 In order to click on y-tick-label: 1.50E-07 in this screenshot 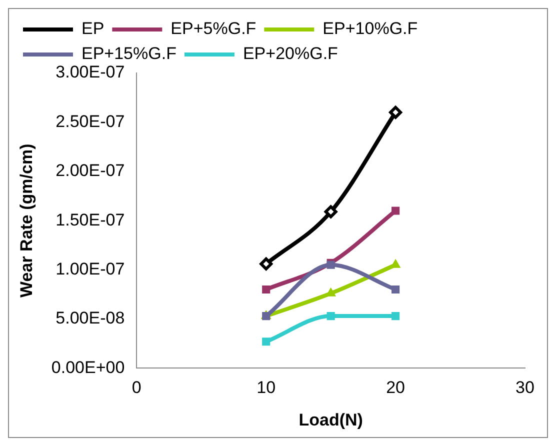, I will do `click(90, 220)`.